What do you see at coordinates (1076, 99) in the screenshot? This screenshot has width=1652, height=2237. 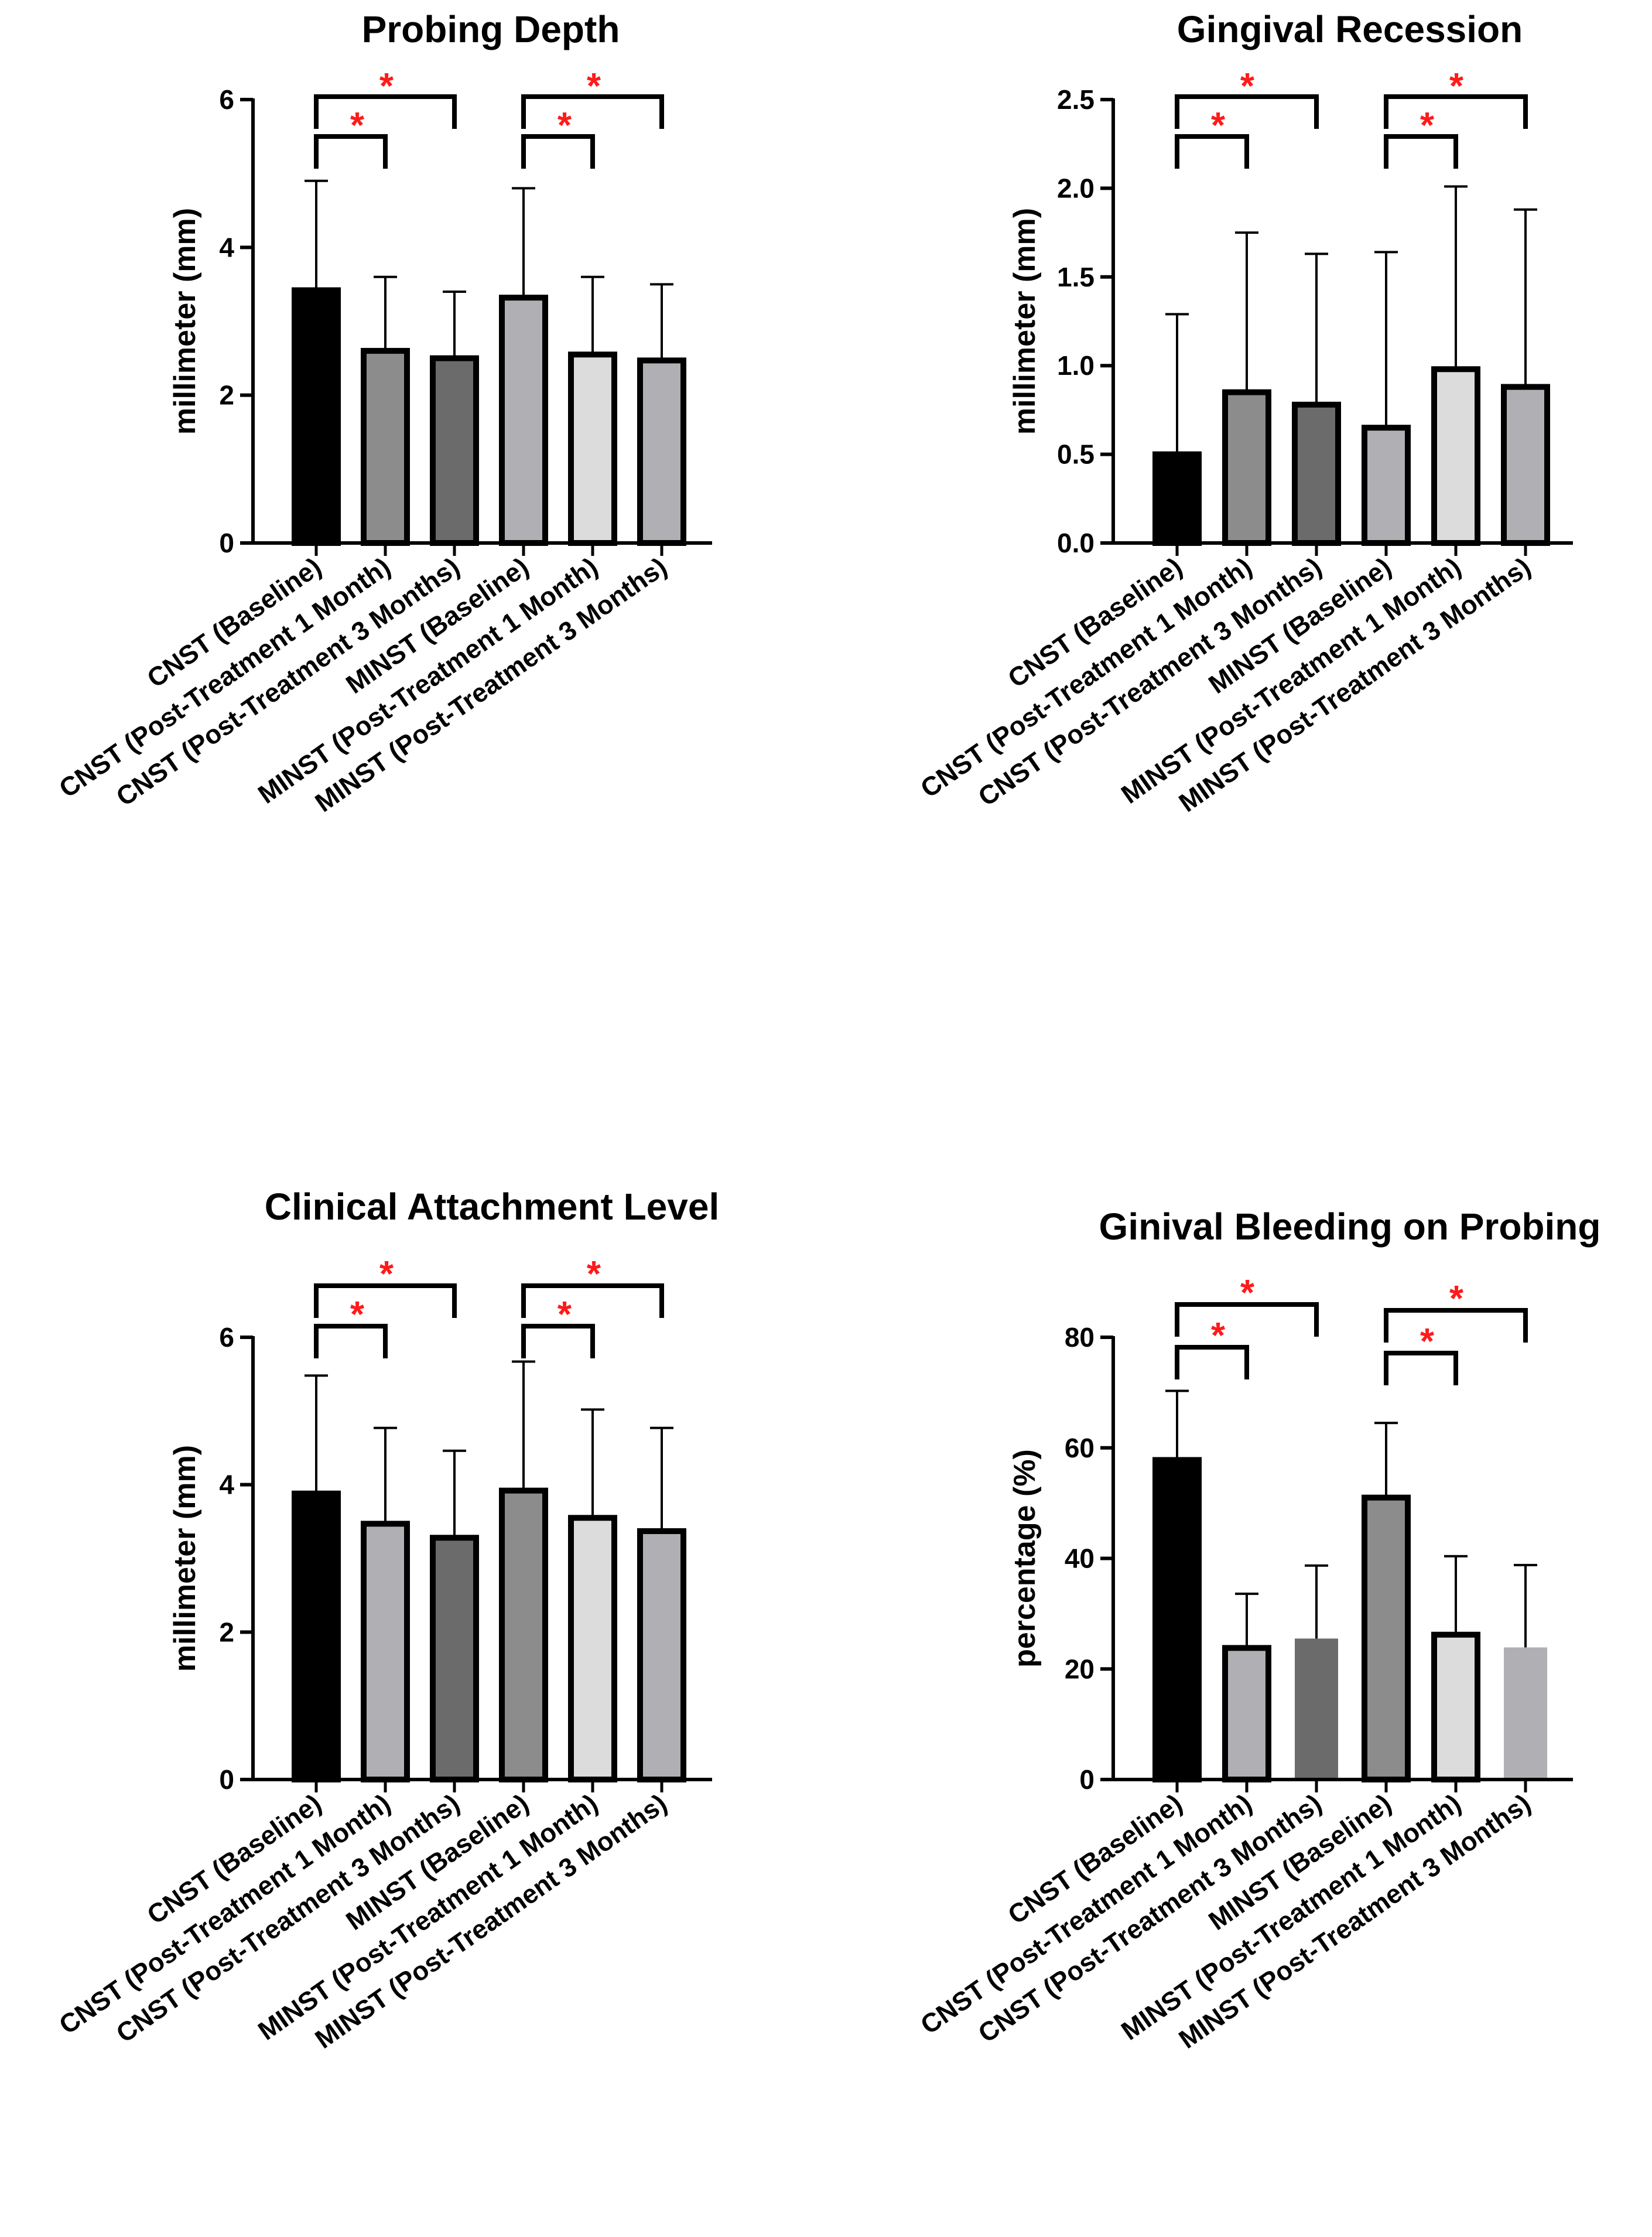 I see `y-tick-label: 2.5` at bounding box center [1076, 99].